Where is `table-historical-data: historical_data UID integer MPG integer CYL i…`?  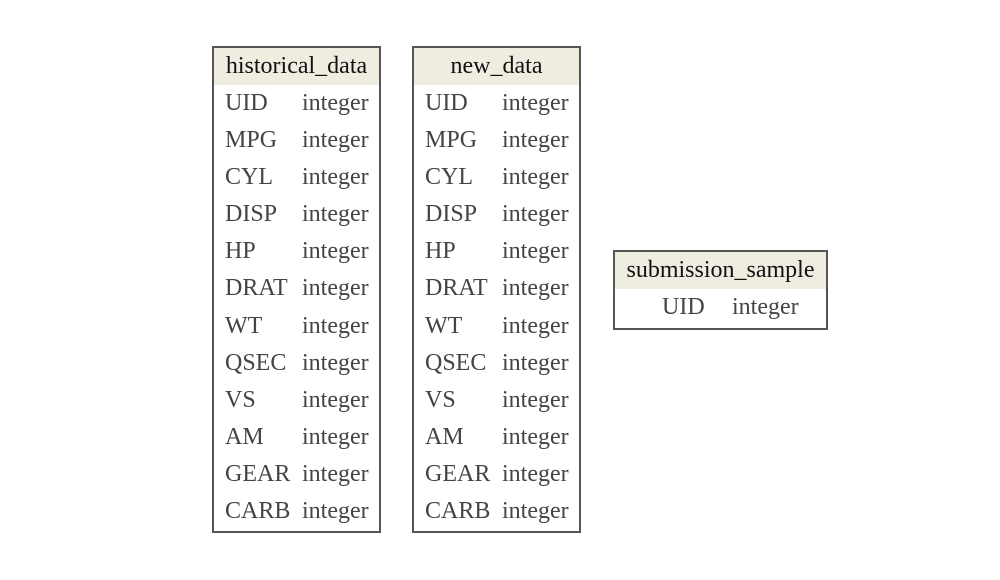
table-historical-data: historical_data UID integer MPG integer CYL i… is located at coordinates (296, 289).